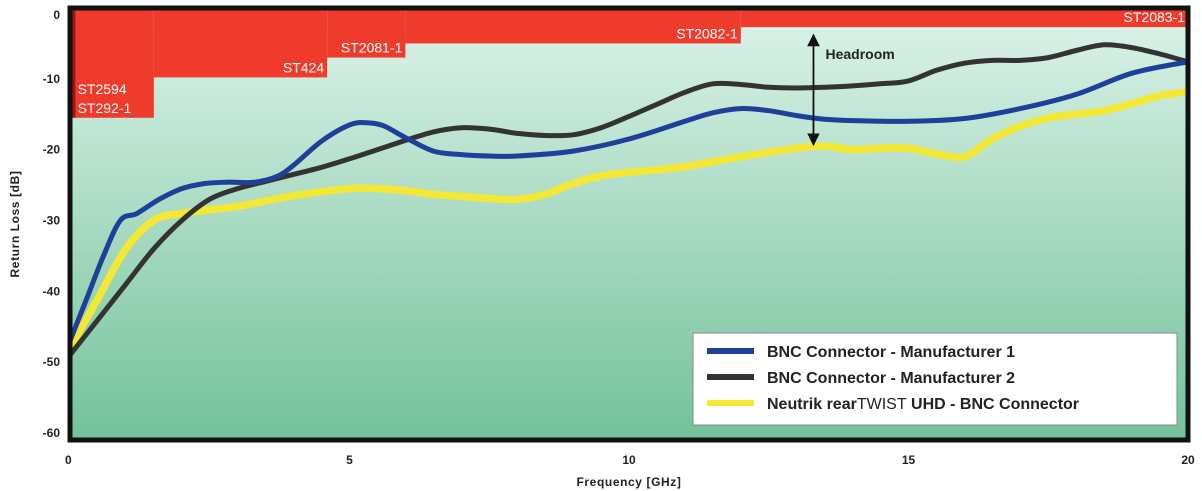  I want to click on limit-band-label-3: ST424, so click(303, 67).